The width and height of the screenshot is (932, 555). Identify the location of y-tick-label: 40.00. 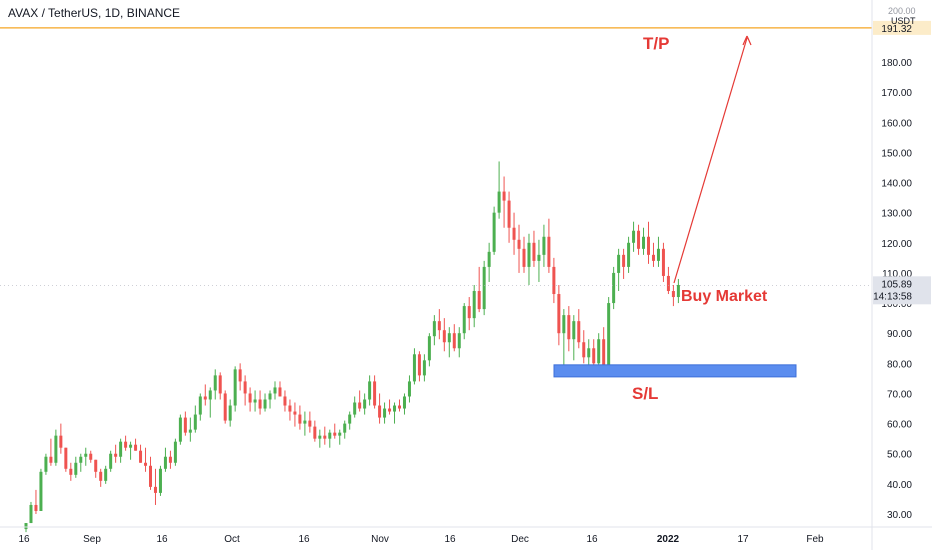
(899, 485).